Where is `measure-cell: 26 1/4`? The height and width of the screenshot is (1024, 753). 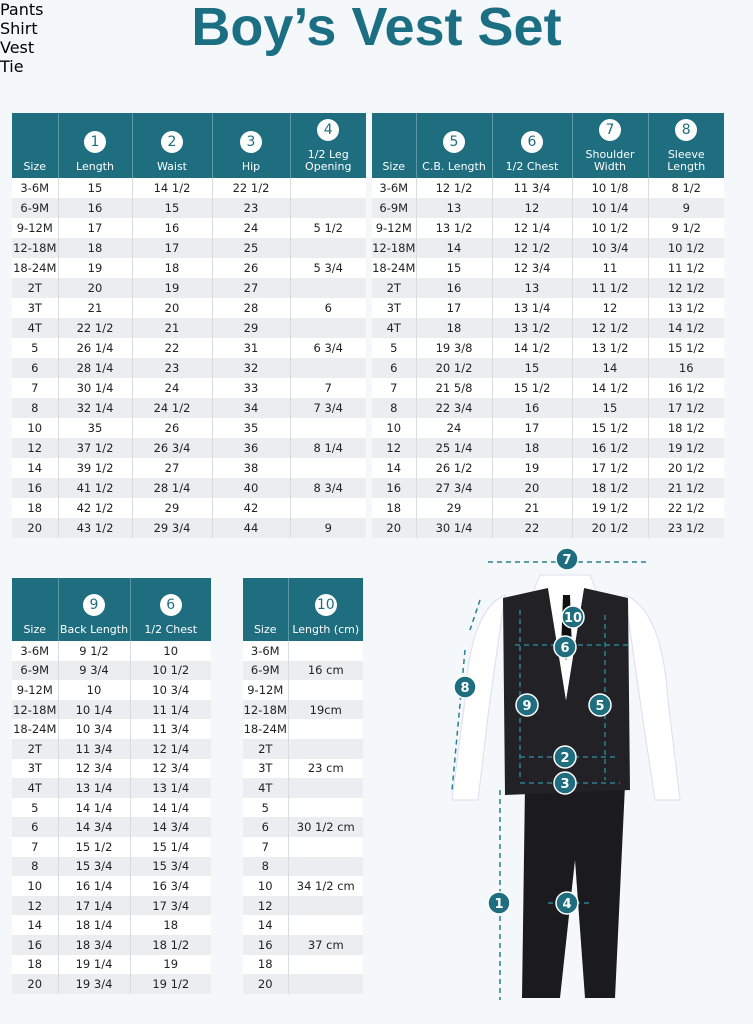 measure-cell: 26 1/4 is located at coordinates (94, 348).